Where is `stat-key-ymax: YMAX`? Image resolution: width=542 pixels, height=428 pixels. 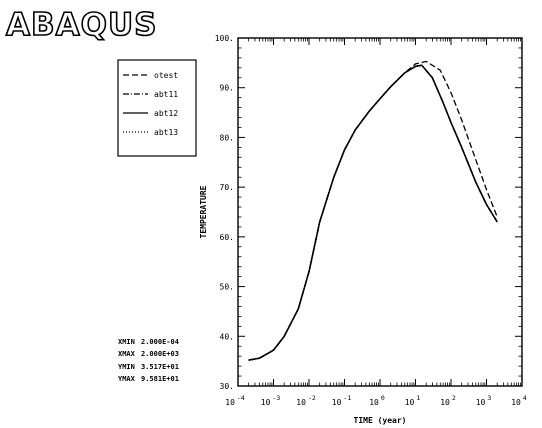 stat-key-ymax: YMAX is located at coordinates (127, 379).